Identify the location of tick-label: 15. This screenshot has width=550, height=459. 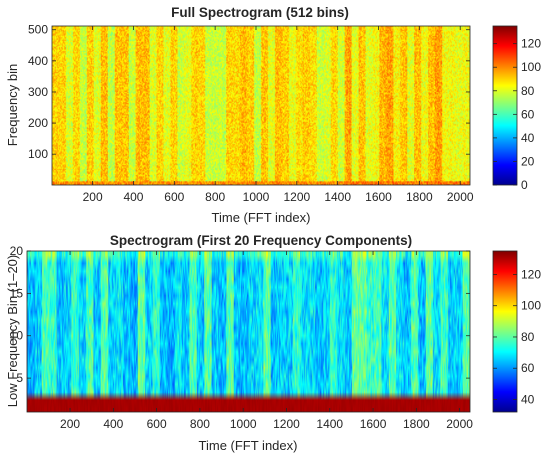
(17, 293).